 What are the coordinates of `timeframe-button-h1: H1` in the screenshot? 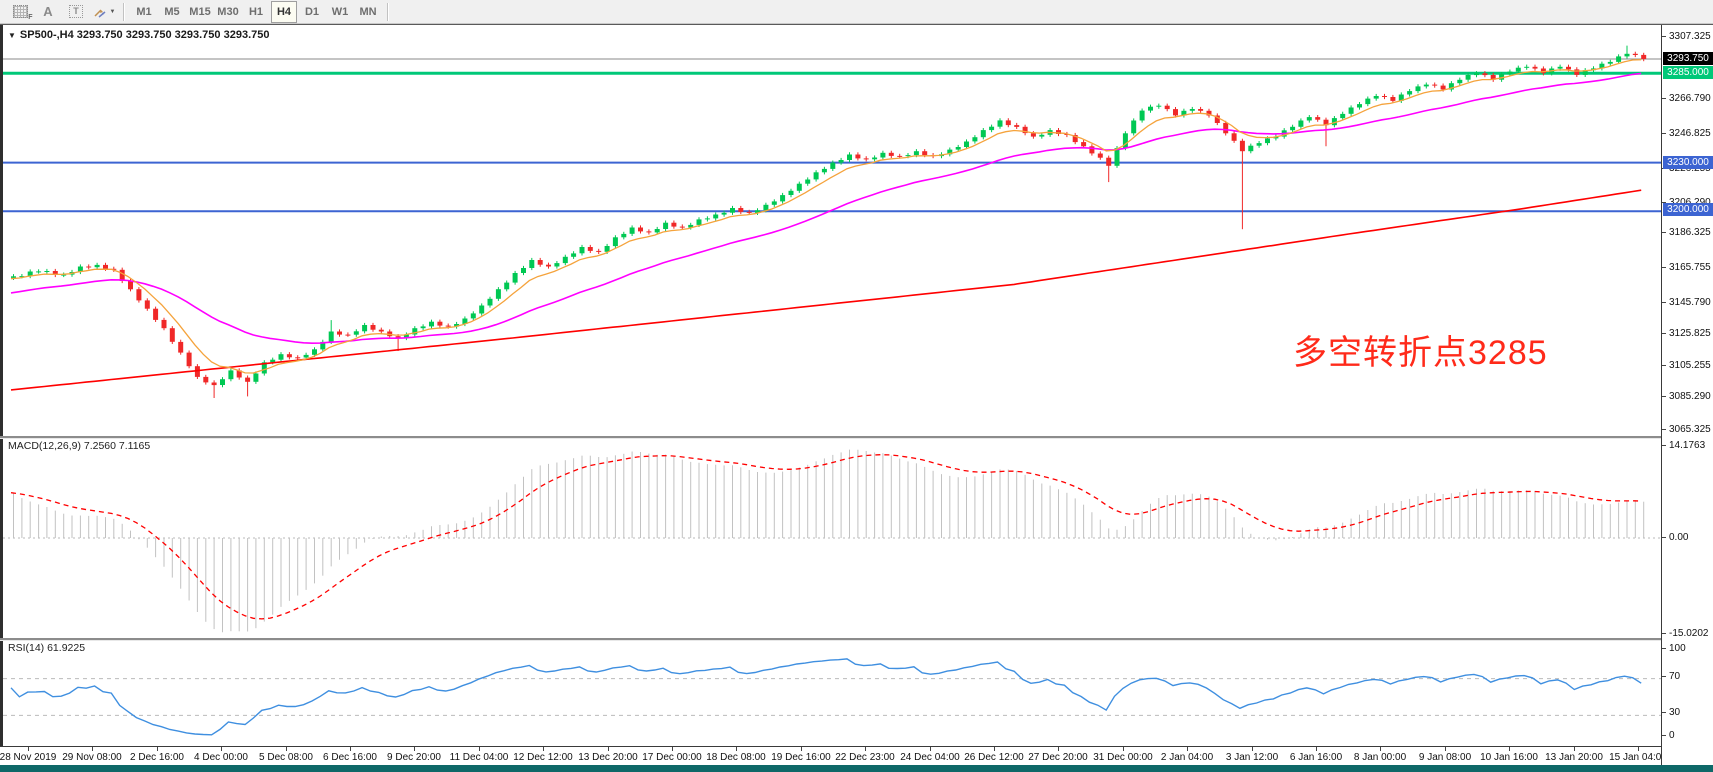 It's located at (256, 11).